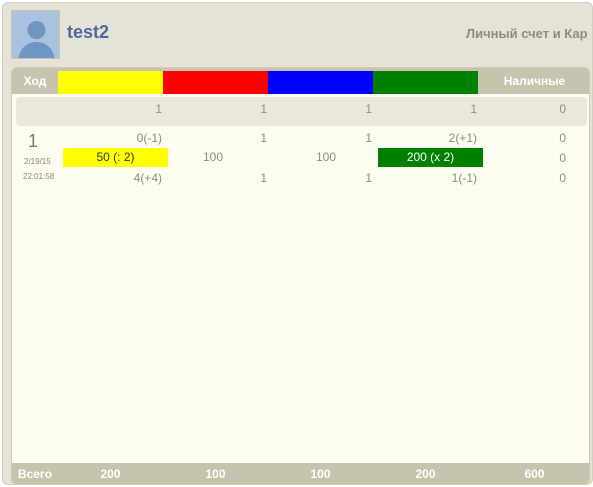  What do you see at coordinates (39, 176) in the screenshot?
I see `turn-time: 22:01:58` at bounding box center [39, 176].